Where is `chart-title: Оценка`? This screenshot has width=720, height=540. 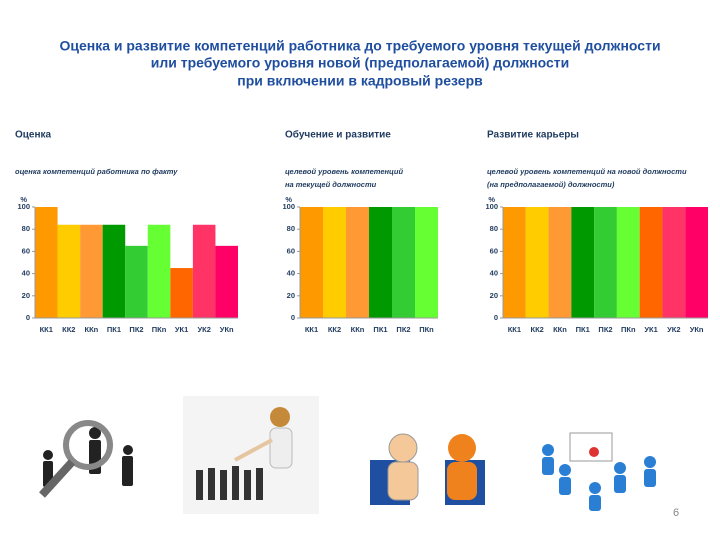 chart-title: Оценка is located at coordinates (33, 135).